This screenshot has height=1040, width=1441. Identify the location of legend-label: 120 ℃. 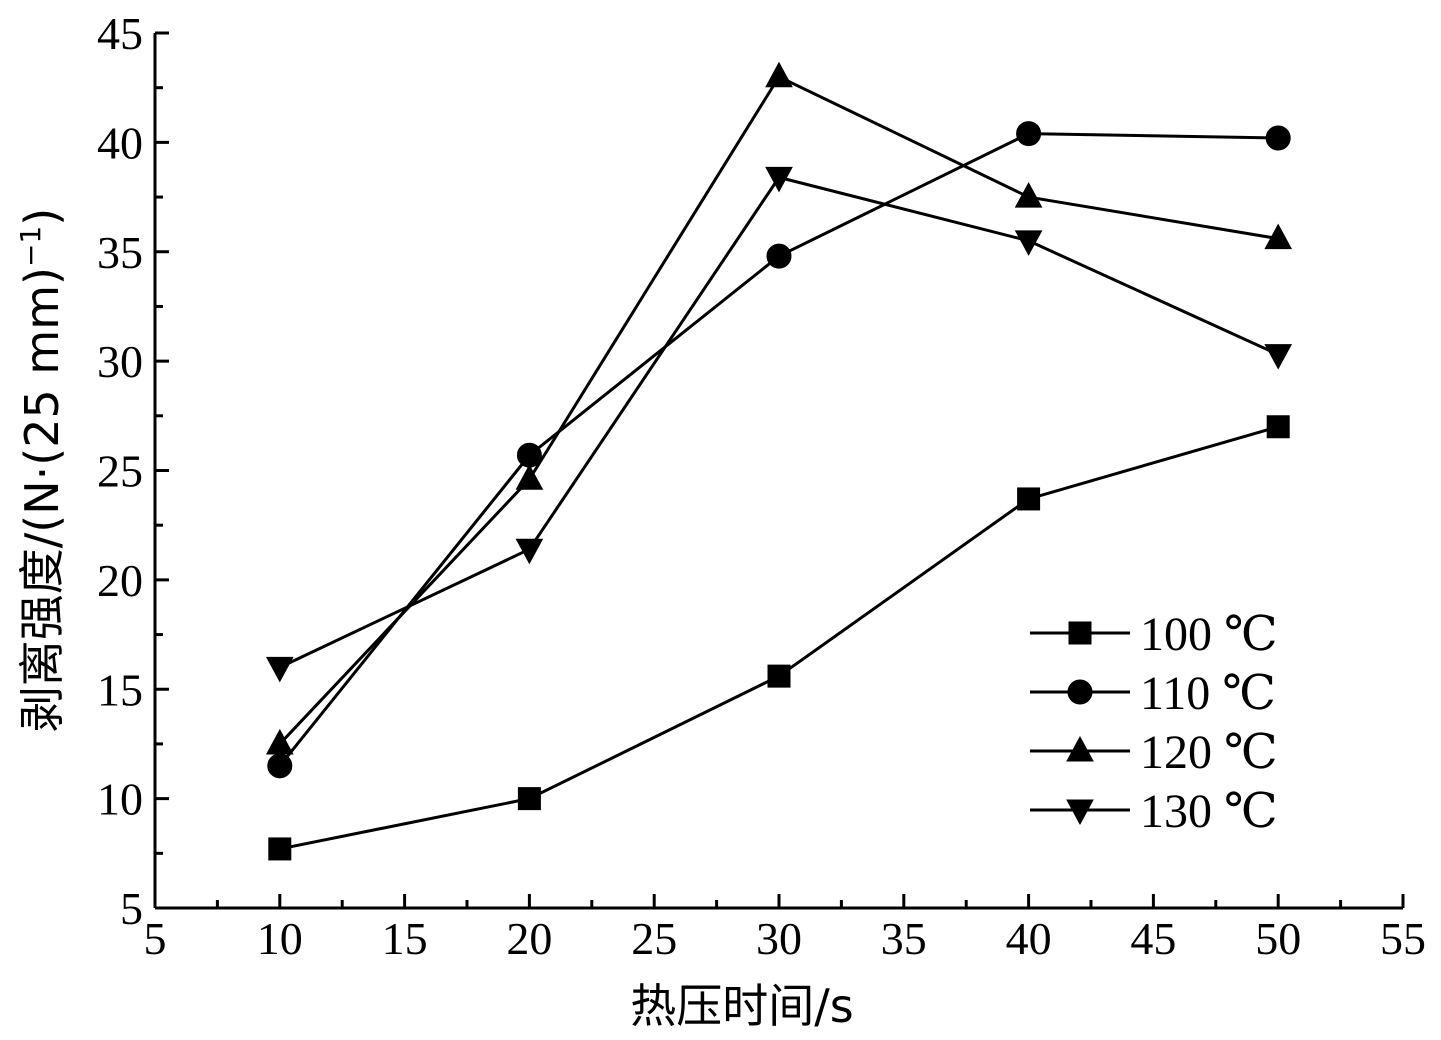
(1209, 752).